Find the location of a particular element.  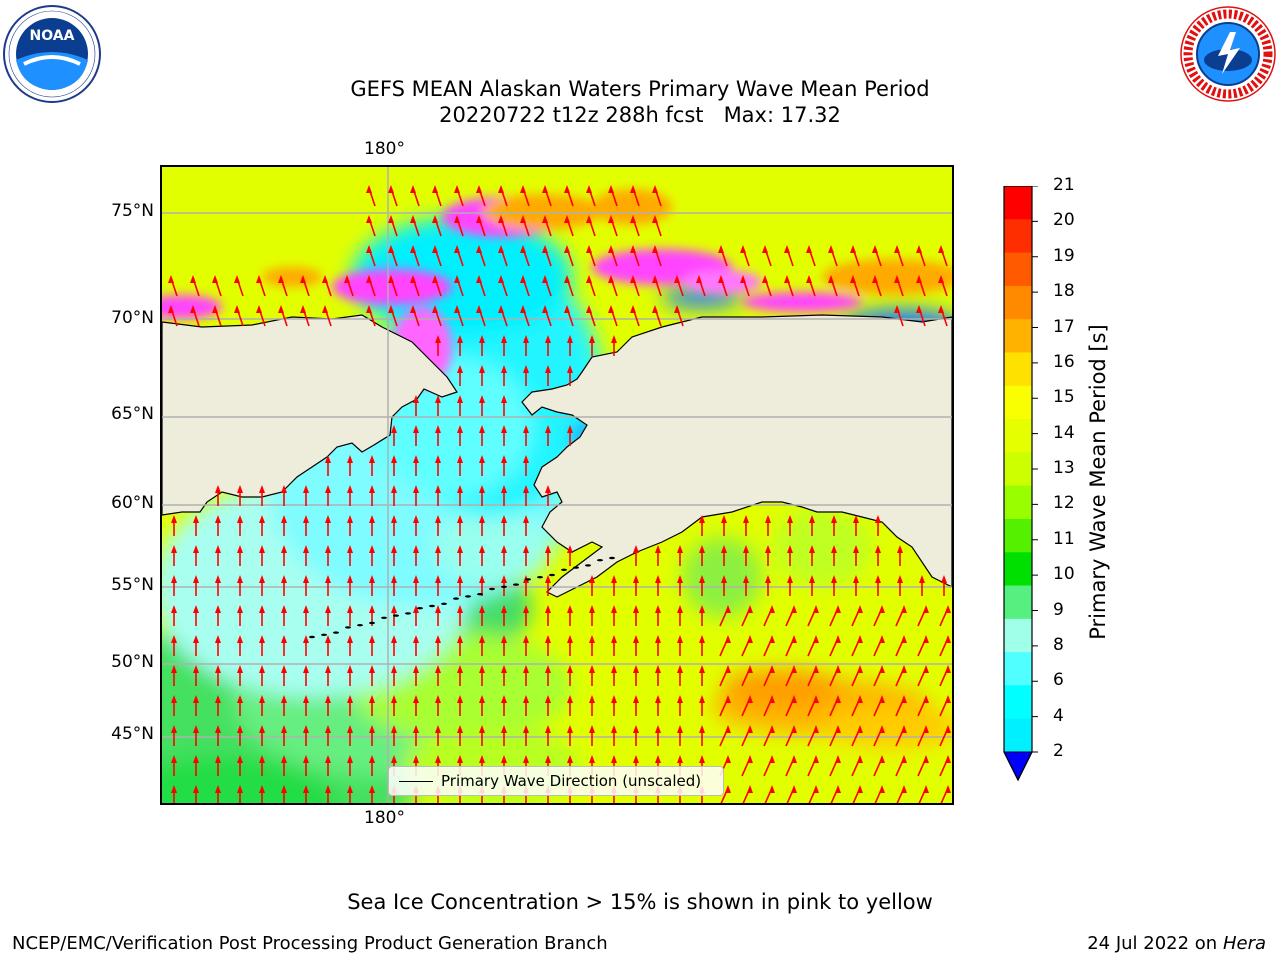

lat-label-50: 50°N is located at coordinates (132, 662).